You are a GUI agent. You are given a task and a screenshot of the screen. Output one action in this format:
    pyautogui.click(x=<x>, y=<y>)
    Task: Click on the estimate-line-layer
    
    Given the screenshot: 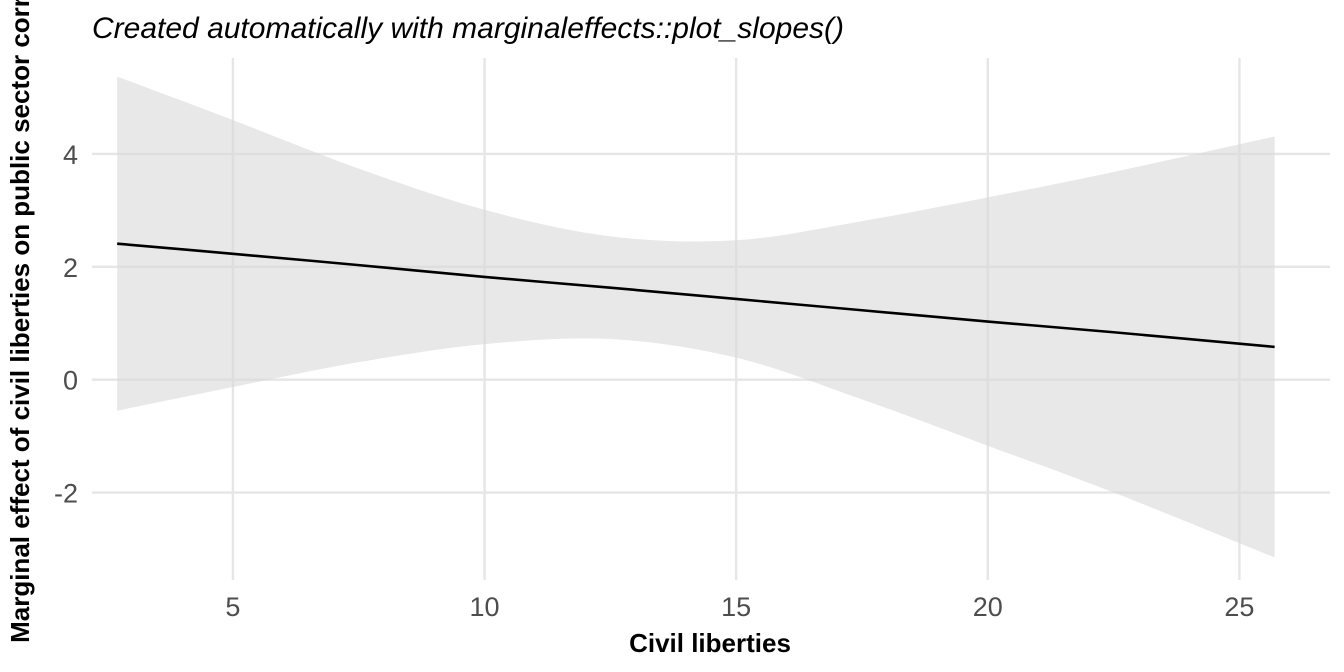 What is the action you would take?
    pyautogui.click(x=696, y=295)
    